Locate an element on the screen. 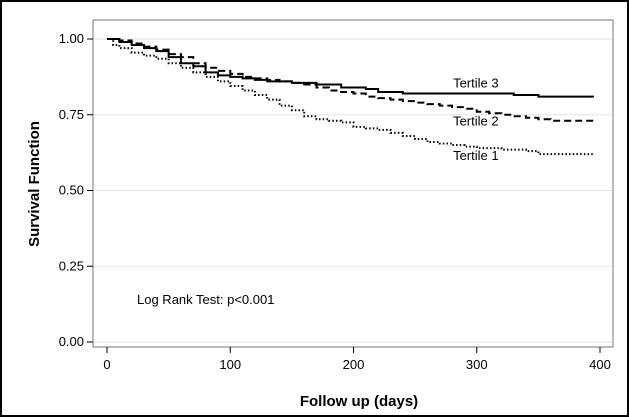 Image resolution: width=629 pixels, height=417 pixels. x-axis-label: Follow up (days) is located at coordinates (359, 401).